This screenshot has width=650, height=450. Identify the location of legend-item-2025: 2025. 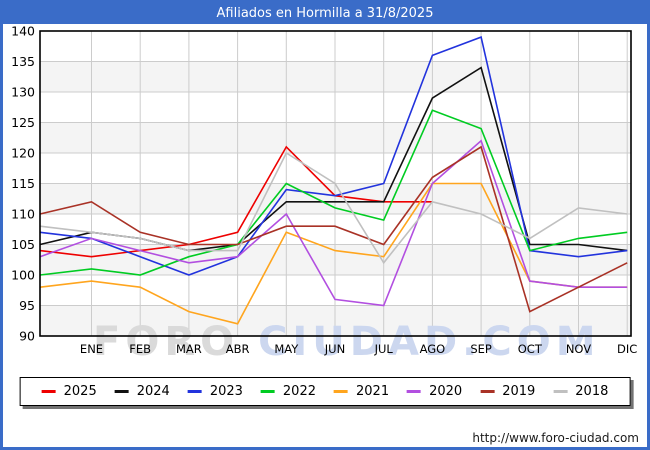
(69, 391).